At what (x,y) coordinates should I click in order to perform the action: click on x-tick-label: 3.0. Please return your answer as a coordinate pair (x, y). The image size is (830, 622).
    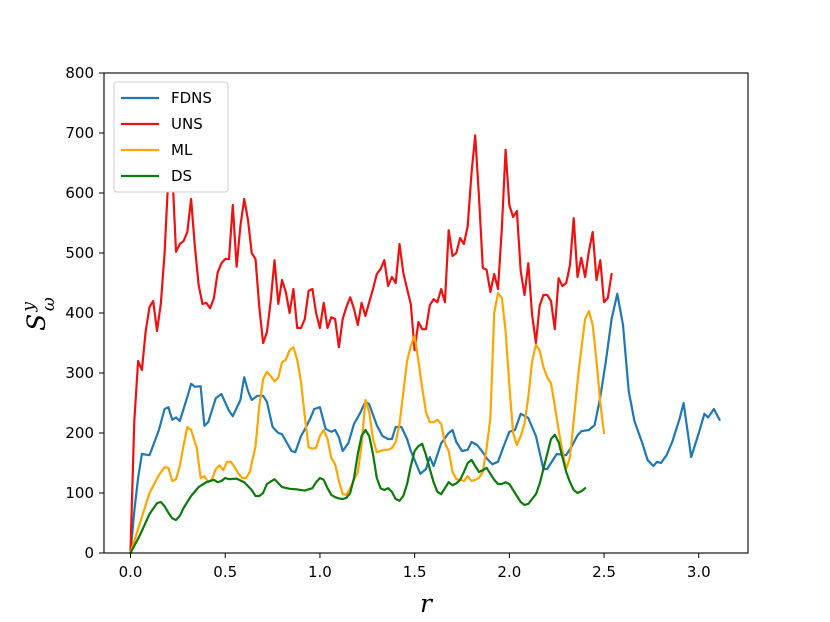
    Looking at the image, I should click on (699, 572).